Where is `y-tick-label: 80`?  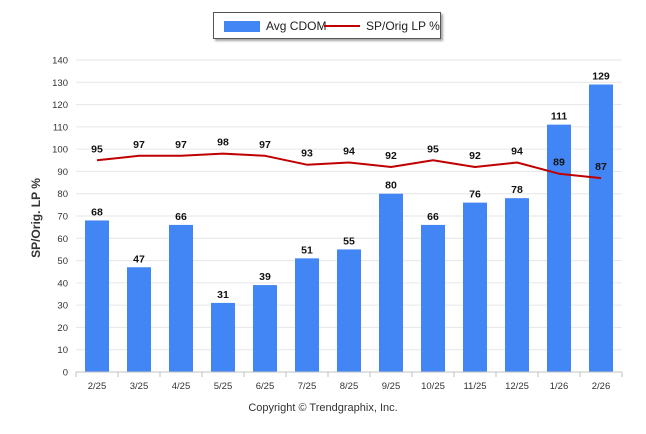 y-tick-label: 80 is located at coordinates (62, 194).